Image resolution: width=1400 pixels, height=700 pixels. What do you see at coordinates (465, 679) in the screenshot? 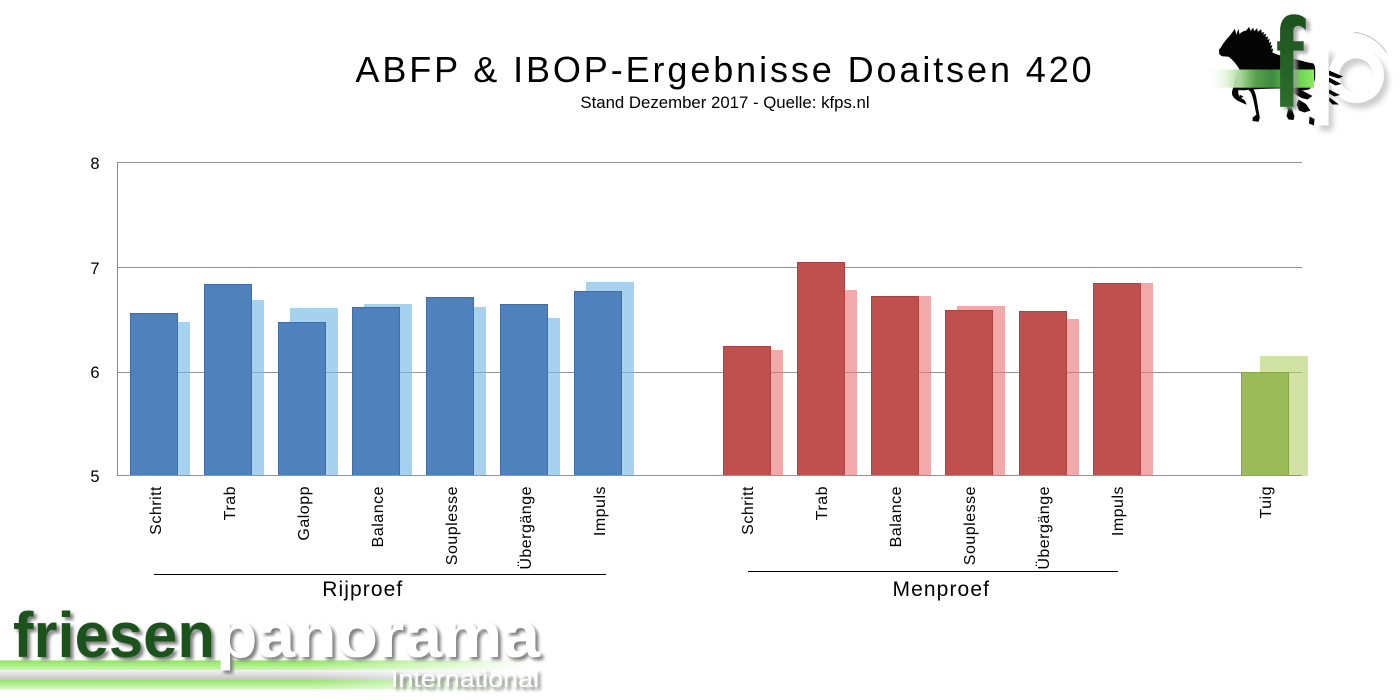
I see `svg-text: International` at bounding box center [465, 679].